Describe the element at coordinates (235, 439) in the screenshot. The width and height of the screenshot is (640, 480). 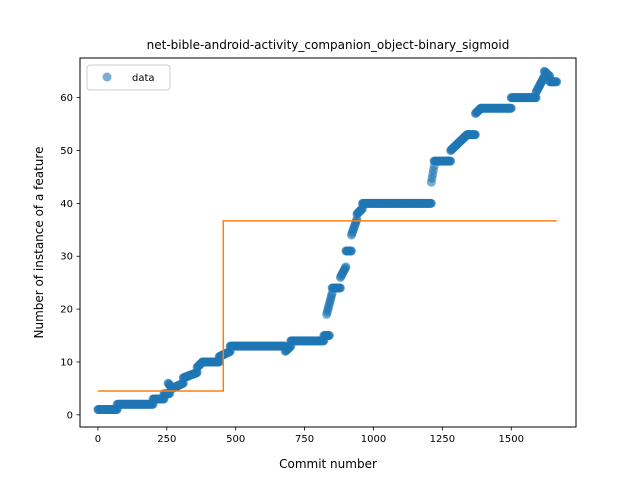
I see `x-tick-label: 500` at that location.